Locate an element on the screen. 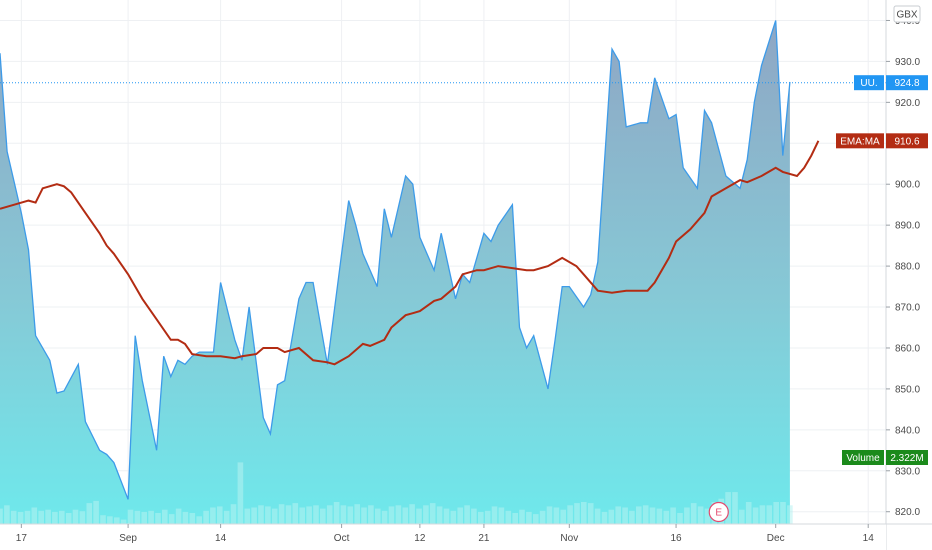 The height and width of the screenshot is (550, 932). y-tick-label: 870.0 is located at coordinates (907, 308).